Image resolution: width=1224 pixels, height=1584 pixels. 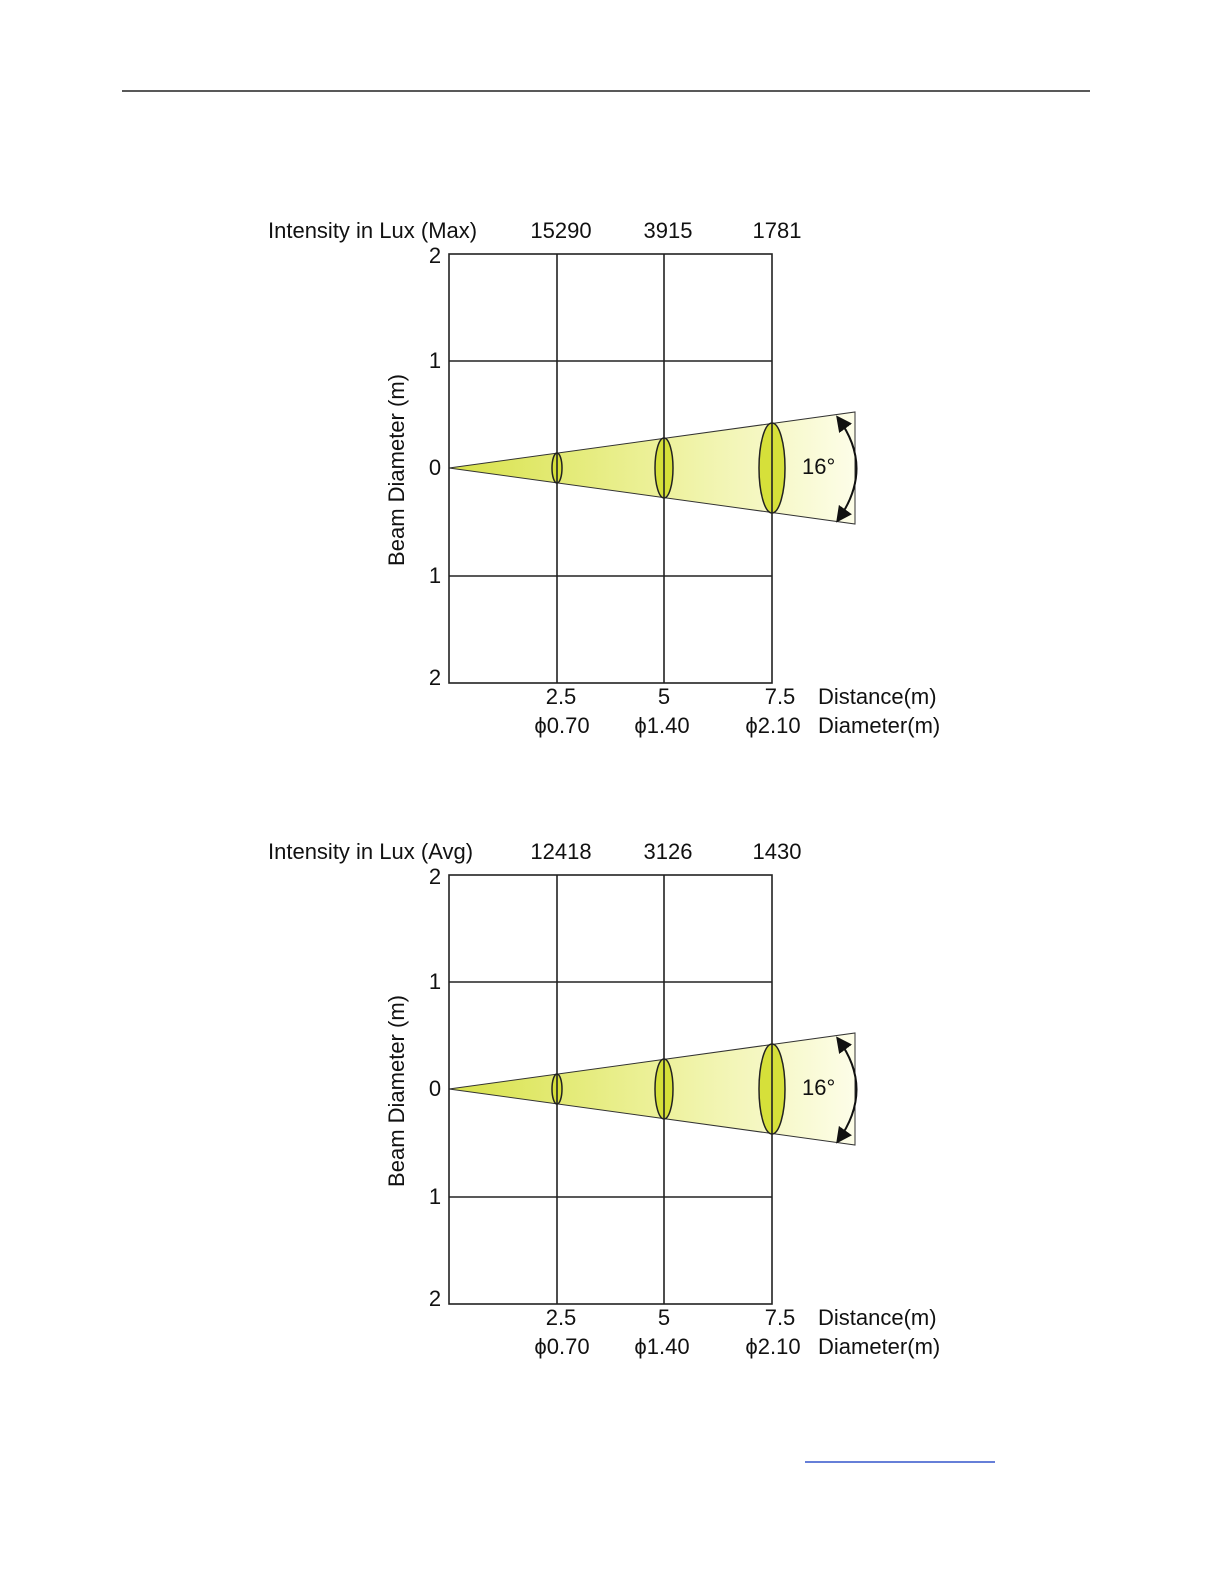 What do you see at coordinates (668, 230) in the screenshot?
I see `intensity-value: 3915` at bounding box center [668, 230].